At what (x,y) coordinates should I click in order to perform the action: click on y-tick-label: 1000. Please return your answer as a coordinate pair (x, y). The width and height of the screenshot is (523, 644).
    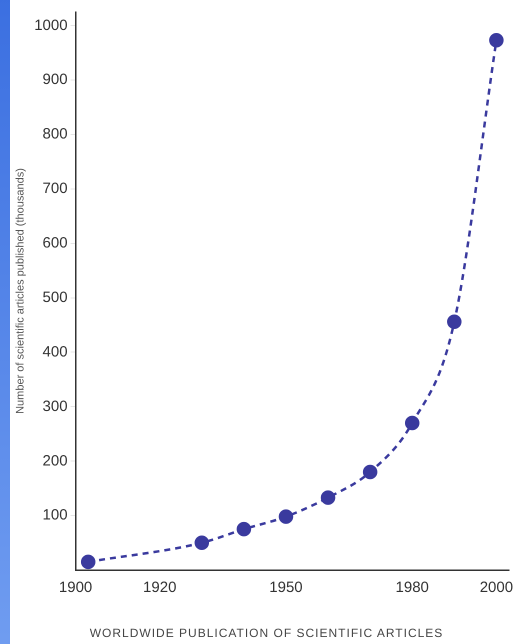
    Looking at the image, I should click on (51, 25).